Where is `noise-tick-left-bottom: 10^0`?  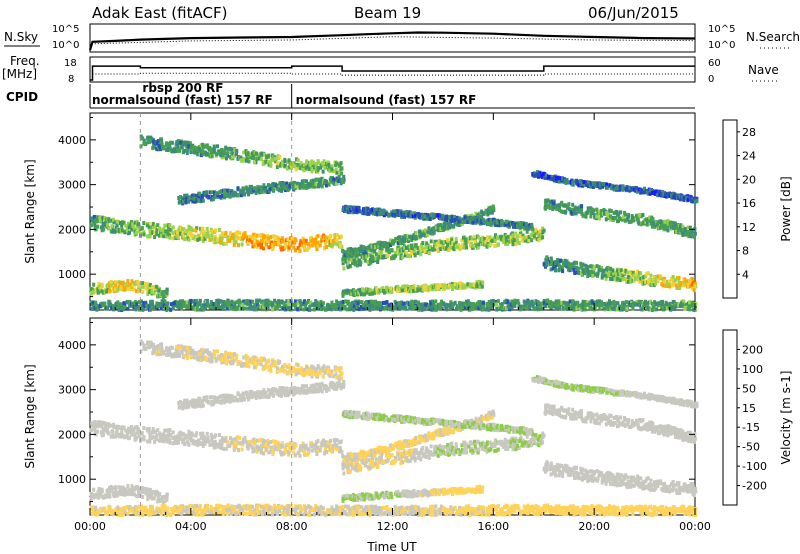 noise-tick-left-bottom: 10^0 is located at coordinates (65, 45).